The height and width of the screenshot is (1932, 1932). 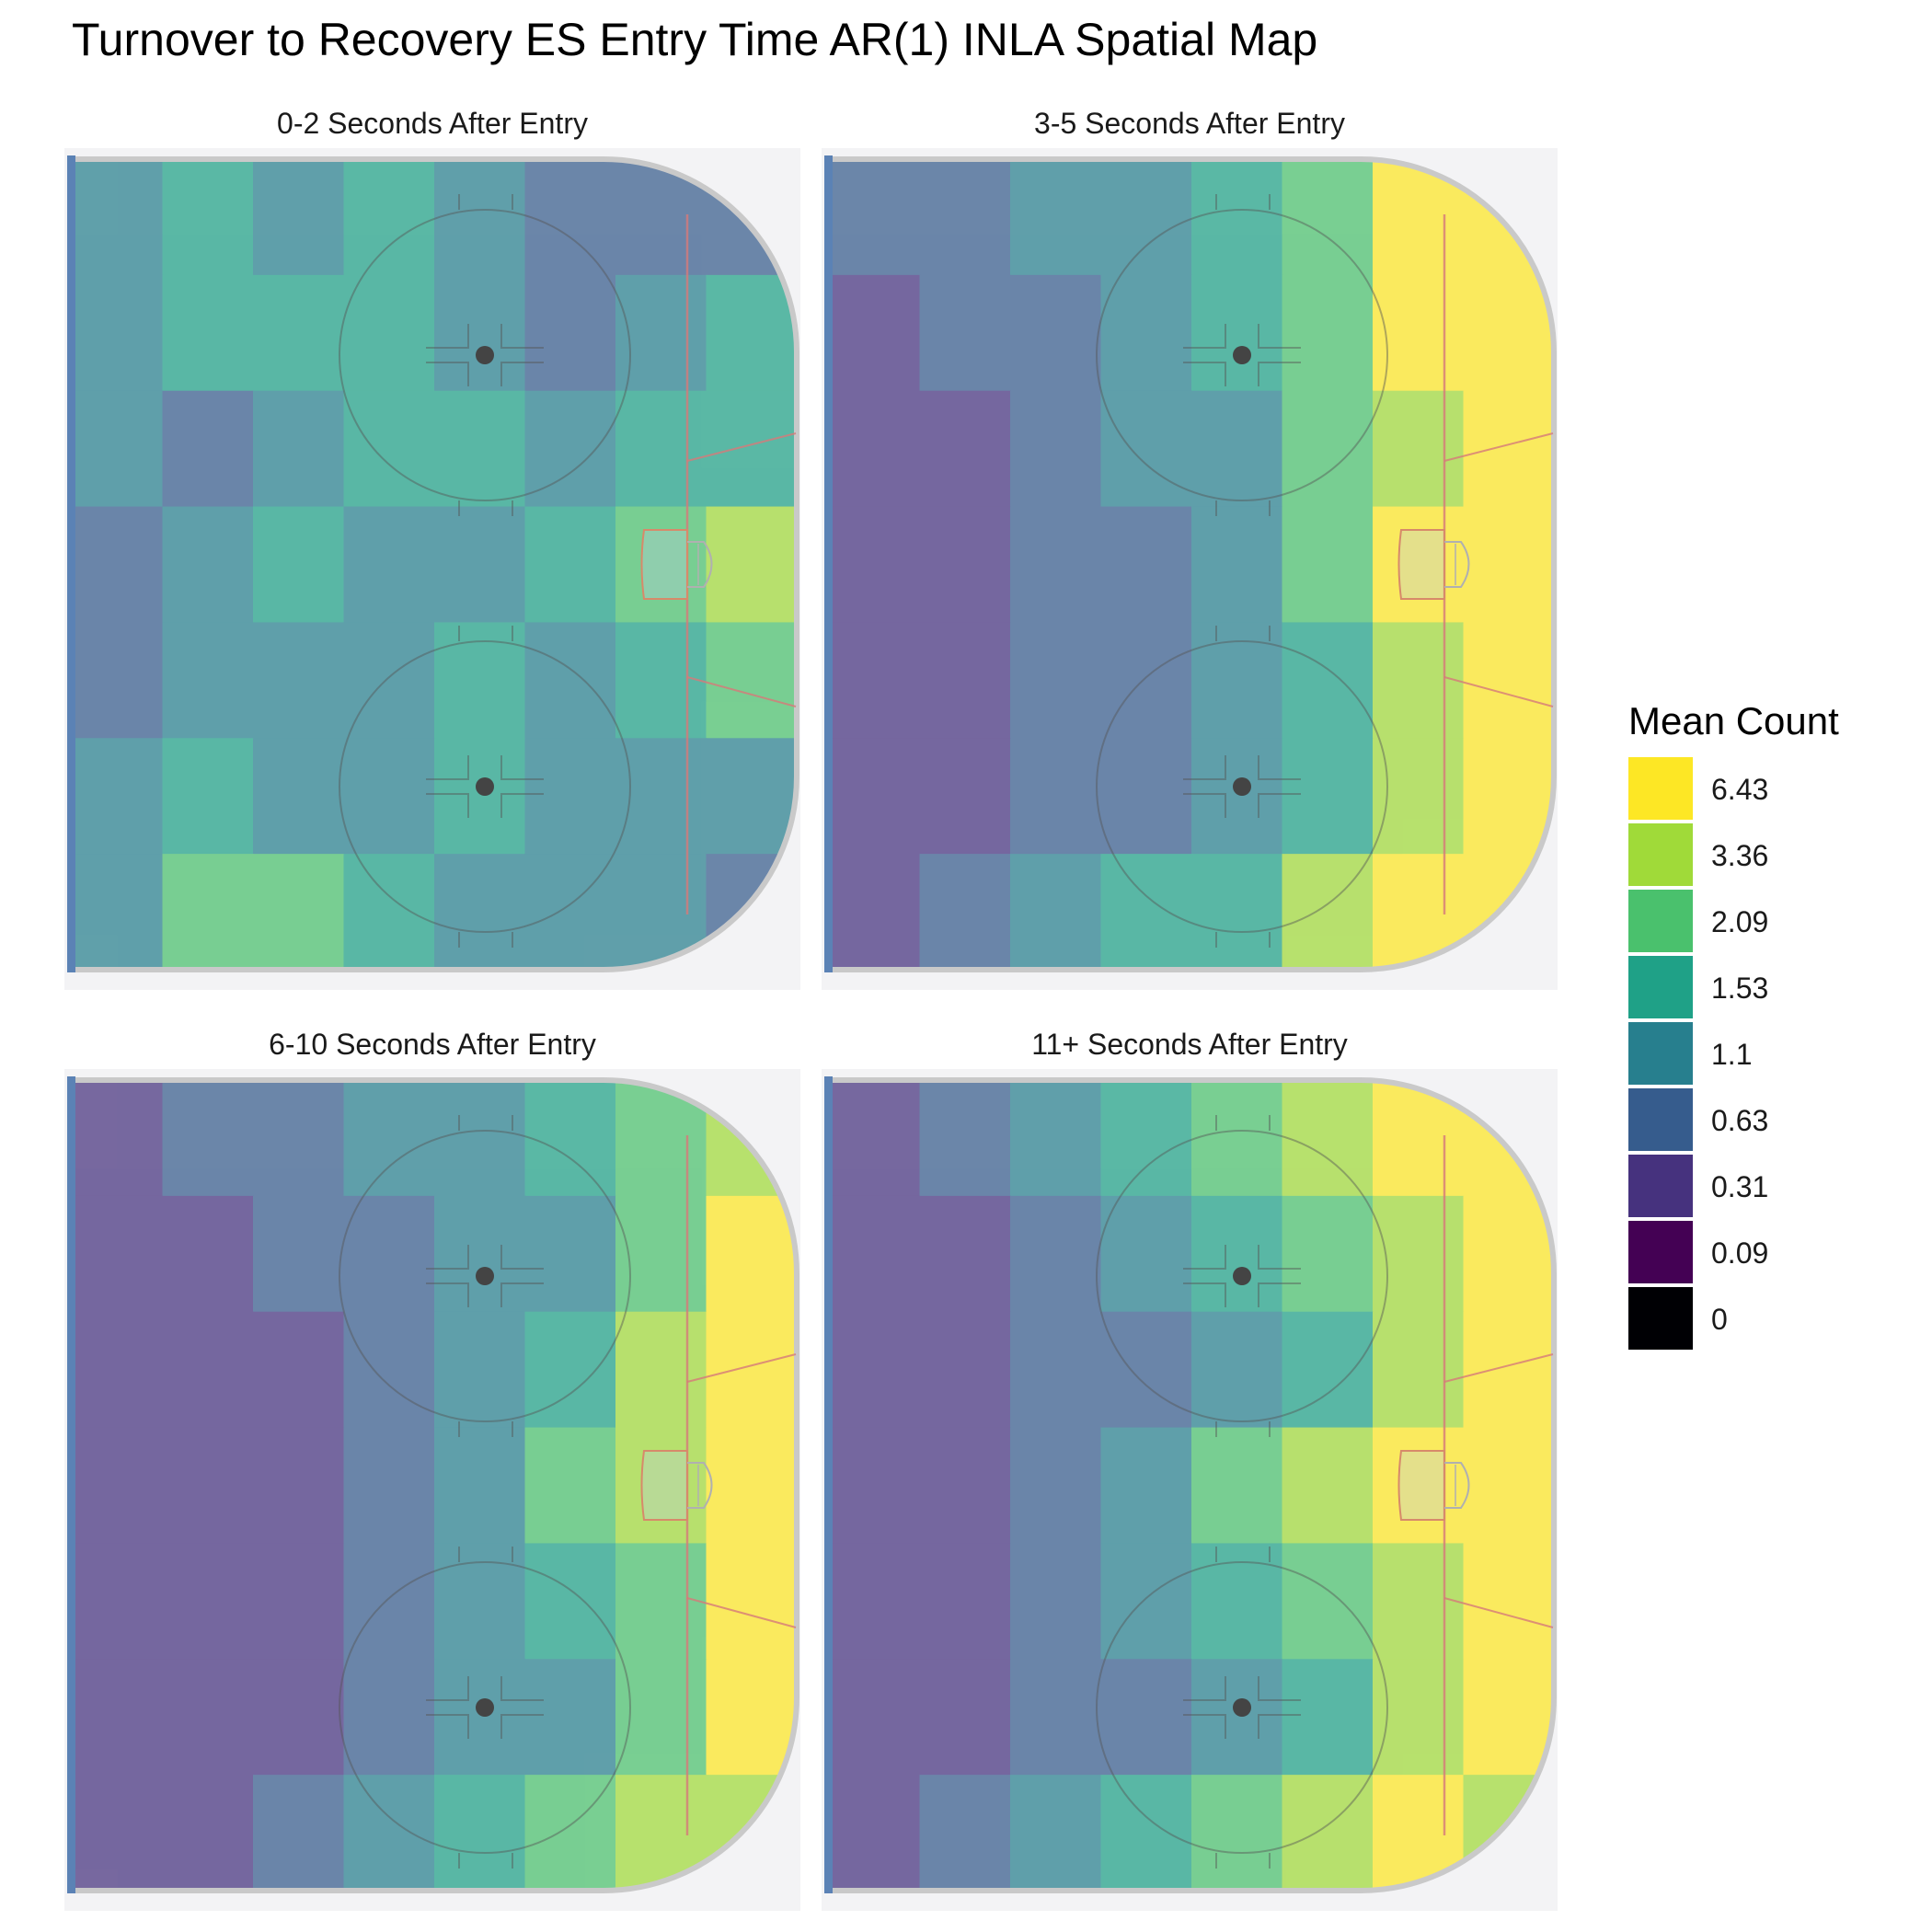 I want to click on legend-label: 0.09, so click(x=1740, y=1253).